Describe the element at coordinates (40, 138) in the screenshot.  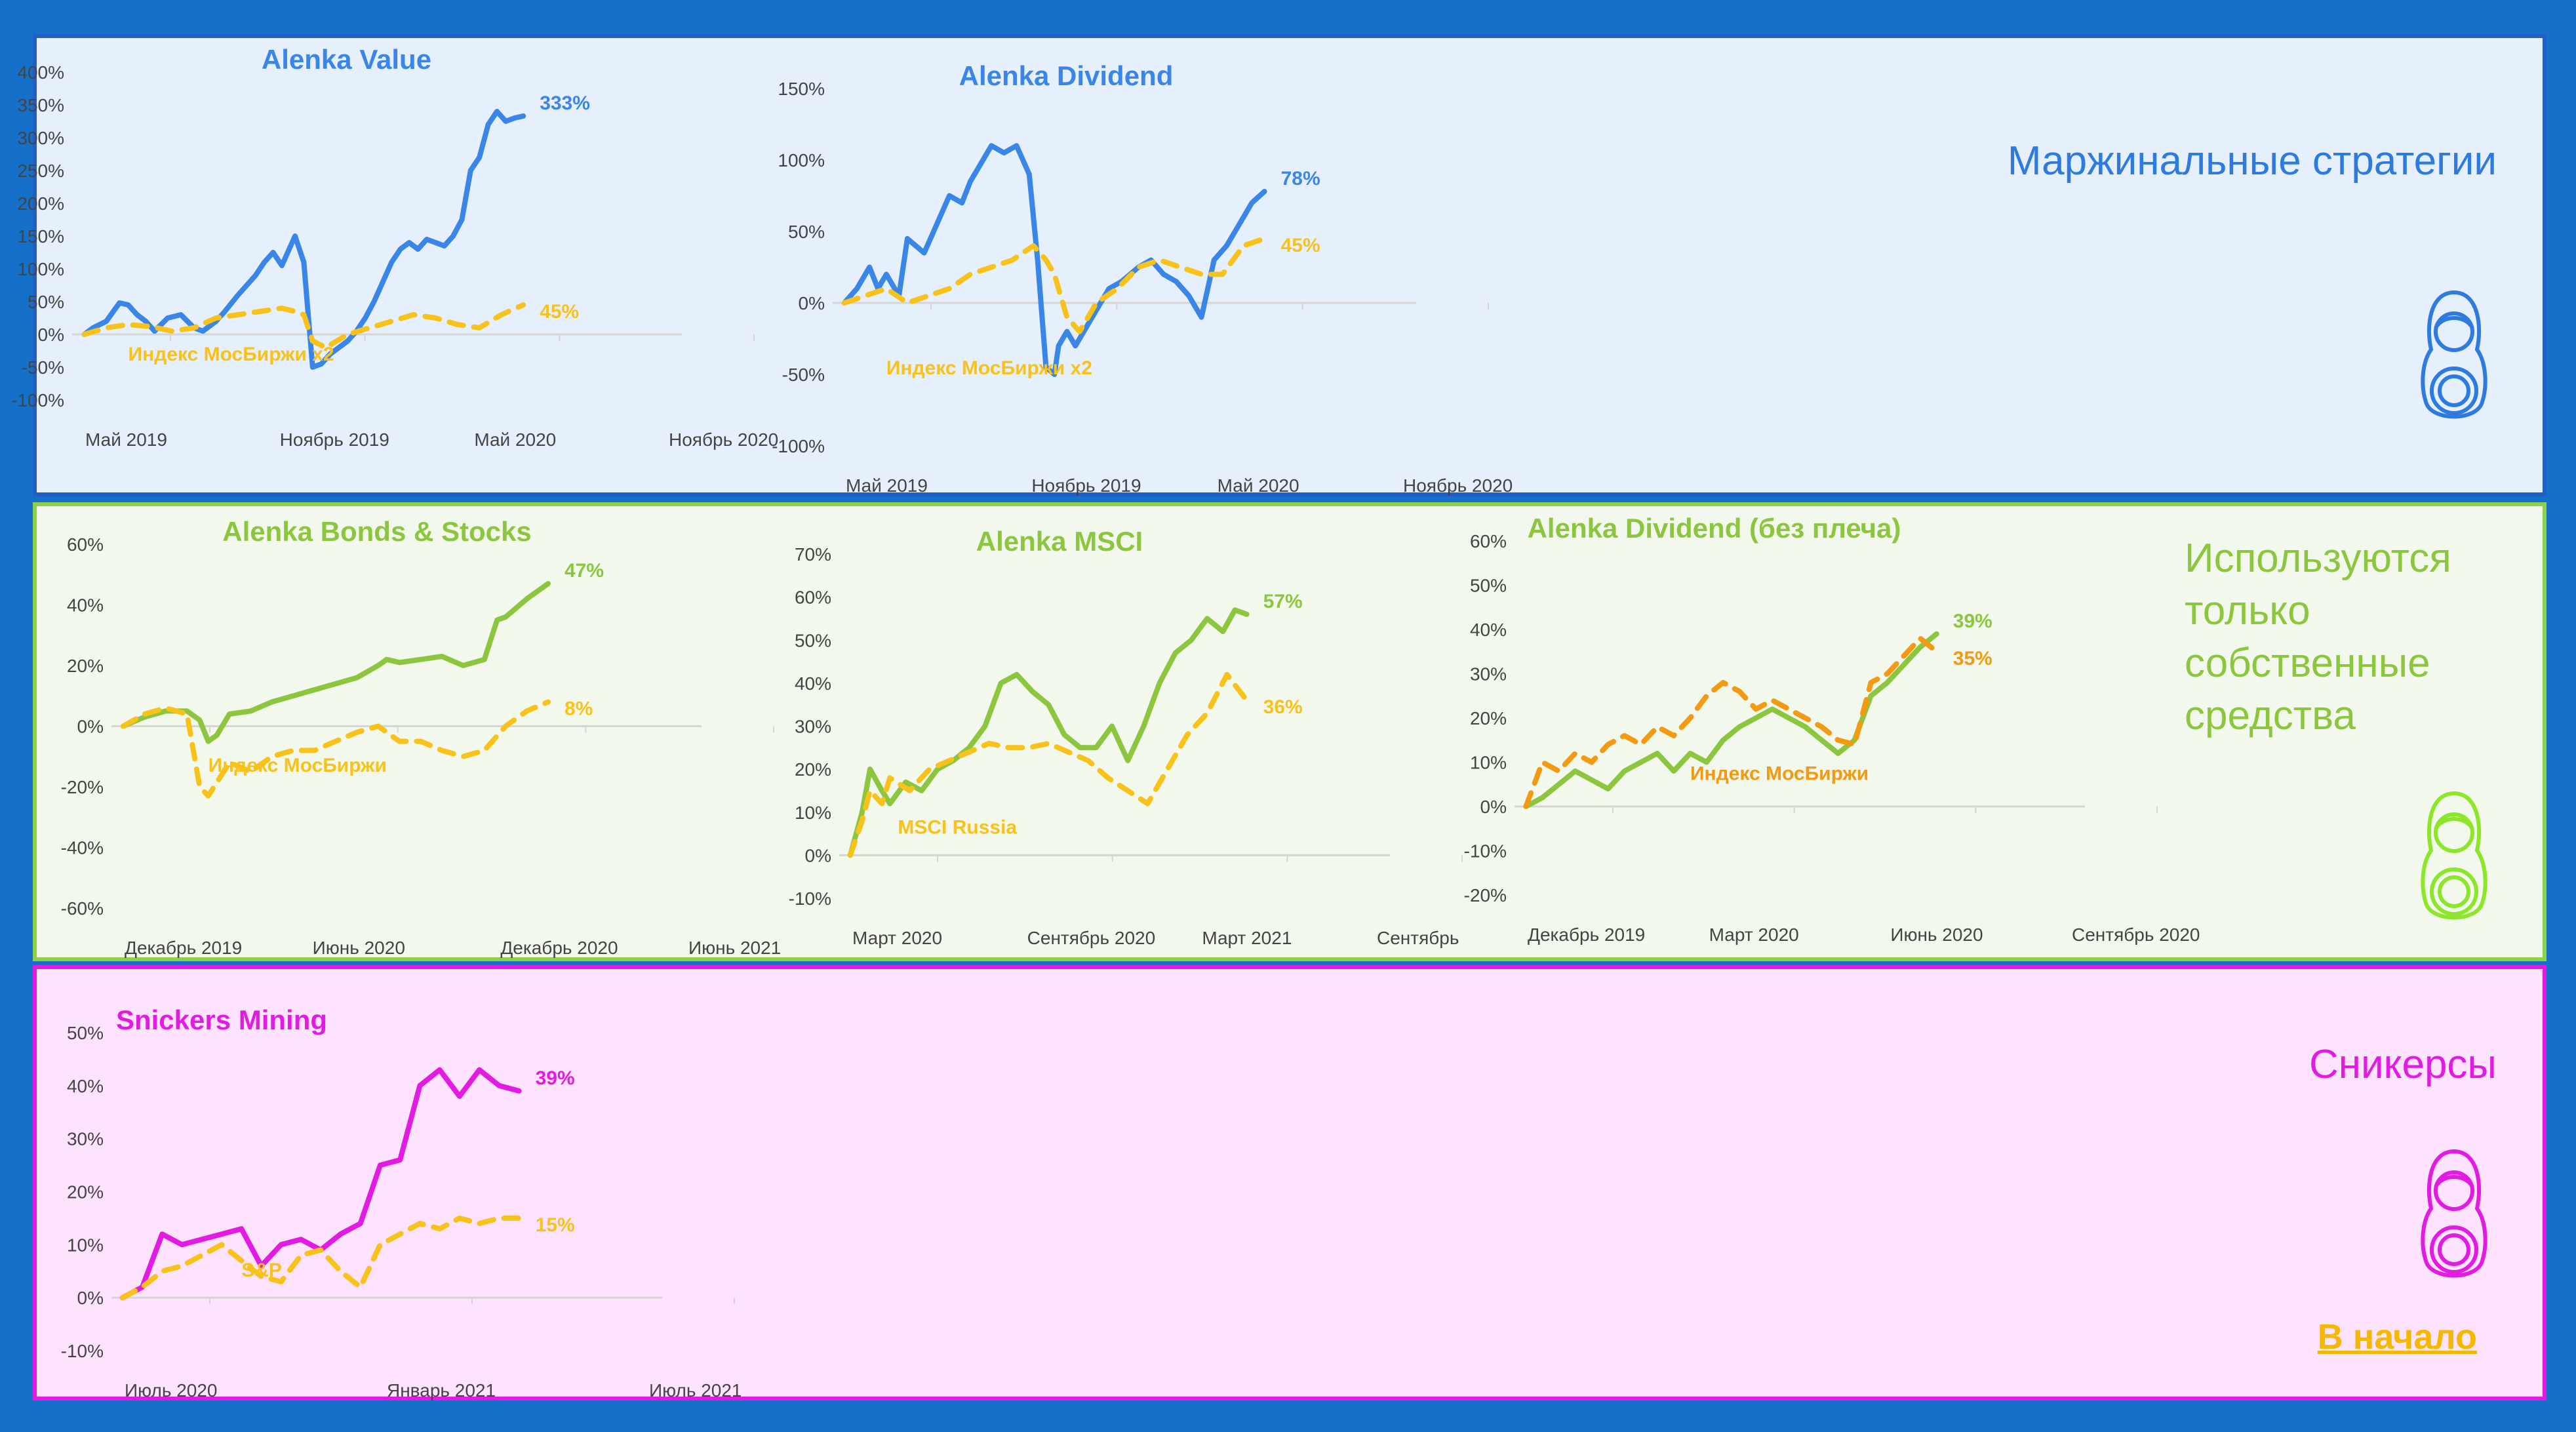
I see `y-tick-label: 300%` at that location.